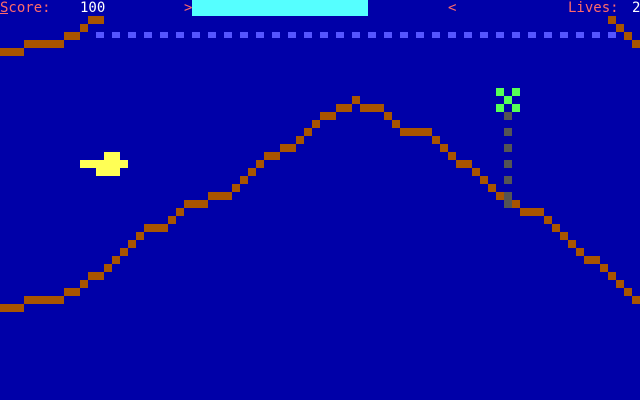  I want to click on fuel-bar, so click(280, 8).